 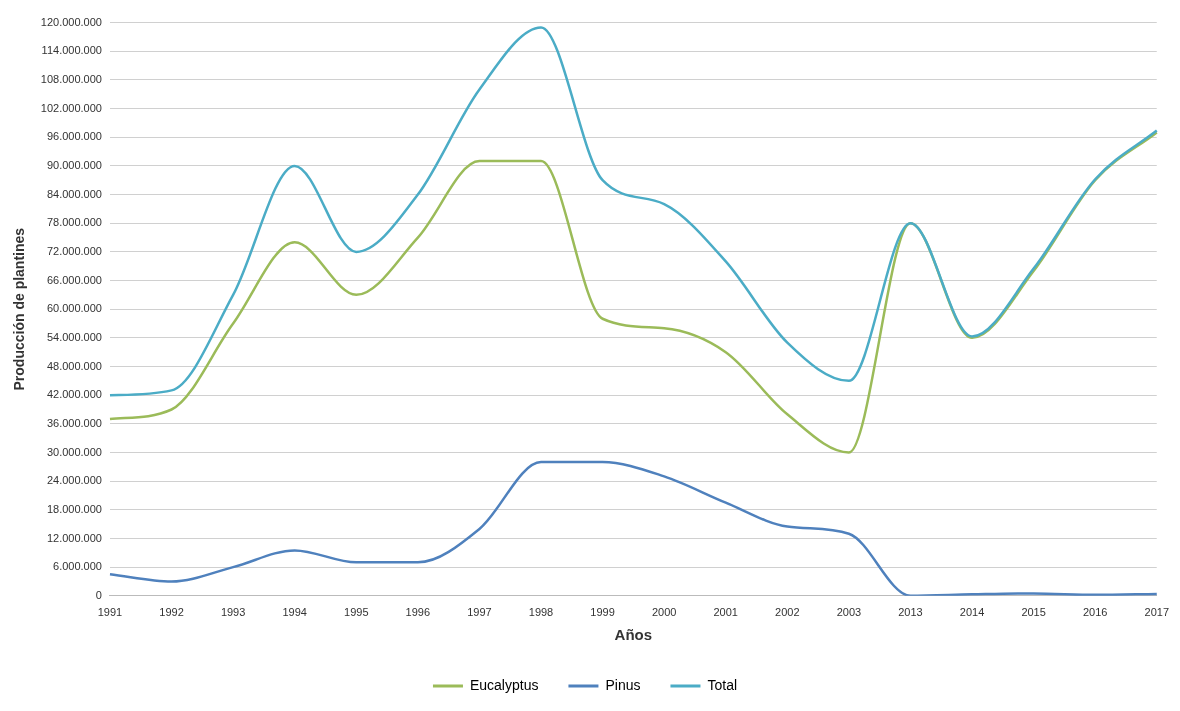 I want to click on x-tick-label: 1992, so click(x=171, y=612).